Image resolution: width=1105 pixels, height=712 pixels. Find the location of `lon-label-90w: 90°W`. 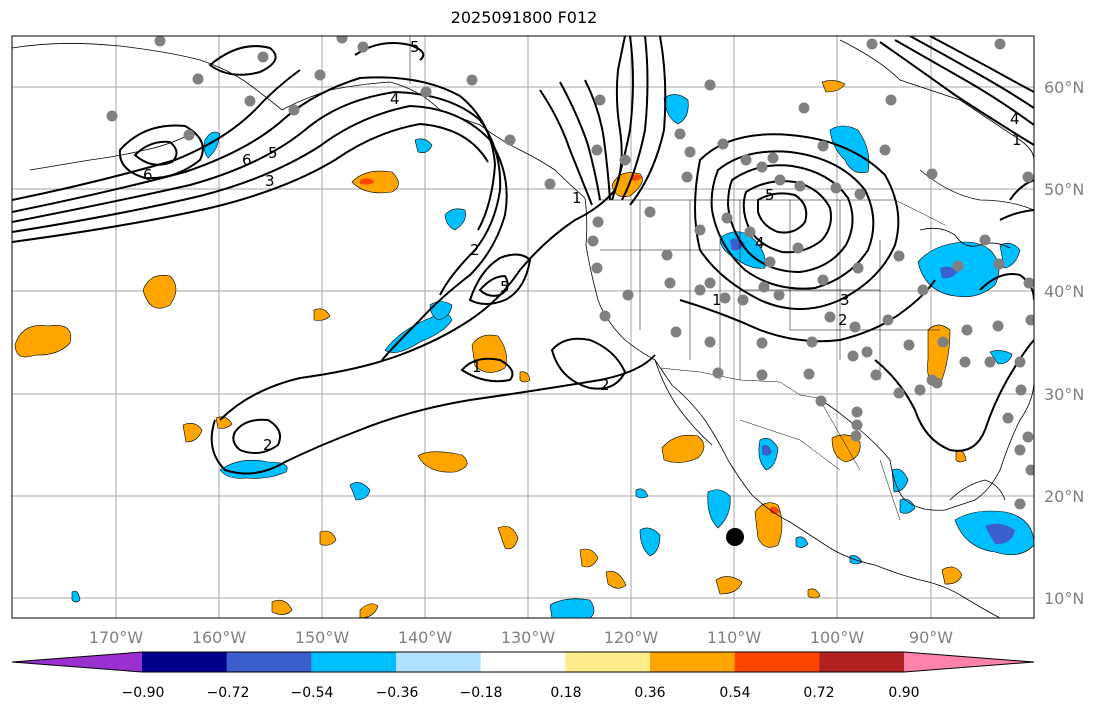

lon-label-90w: 90°W is located at coordinates (931, 637).